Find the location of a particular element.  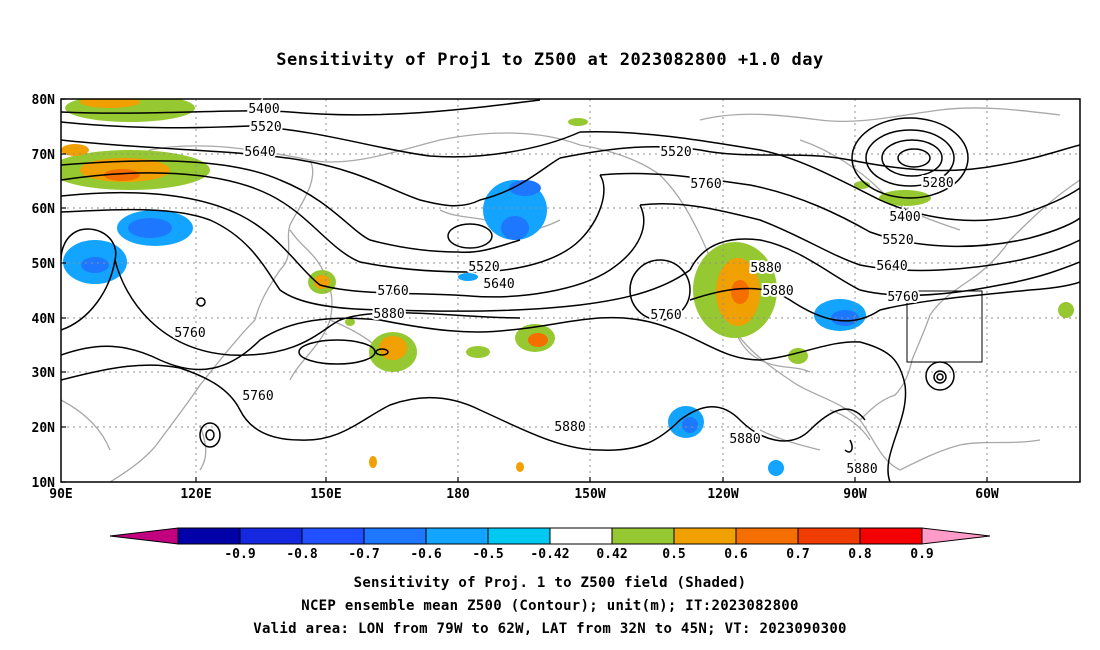

colorbar-label: 0.9 is located at coordinates (921, 554).